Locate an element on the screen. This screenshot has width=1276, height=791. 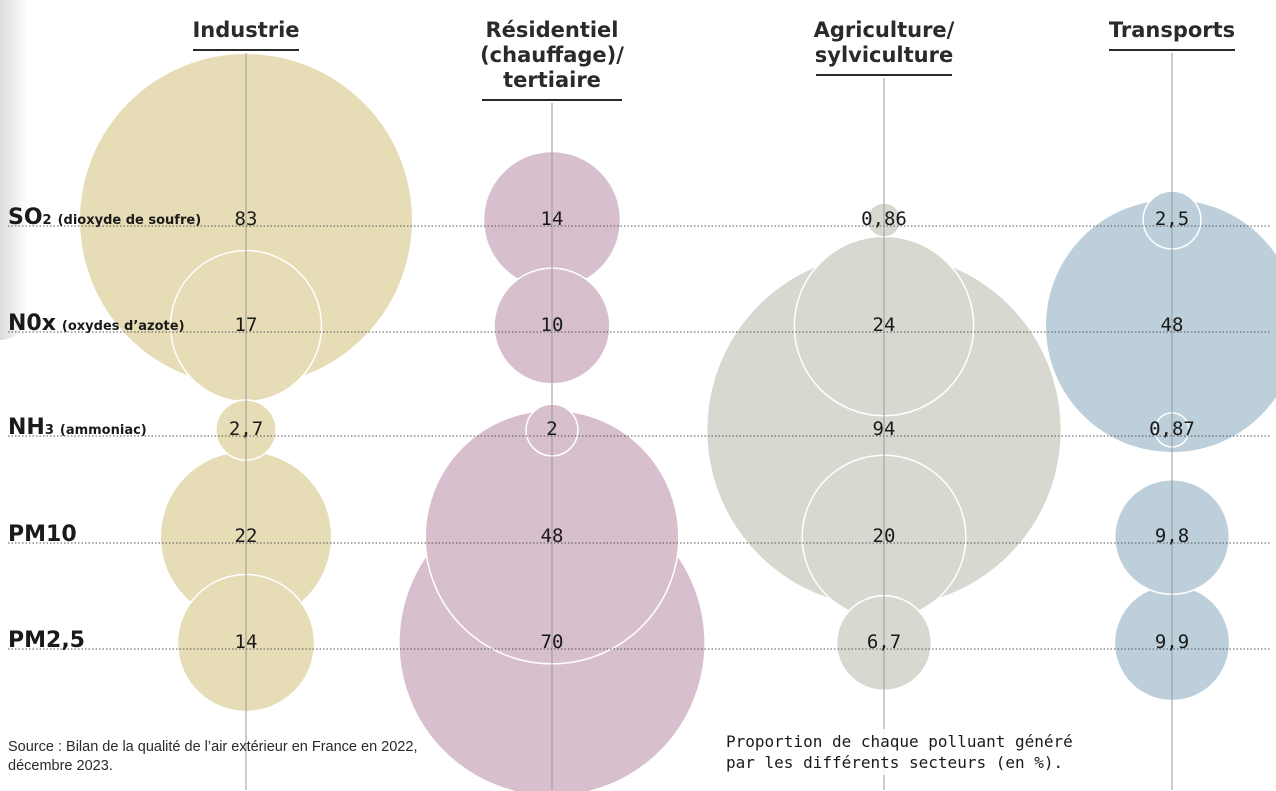
value-label: 9,8 is located at coordinates (1172, 536).